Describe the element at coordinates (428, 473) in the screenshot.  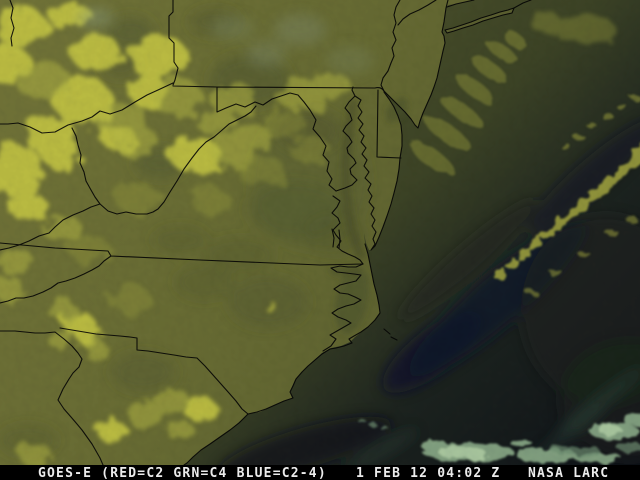
I see `datetime-label: 1 FEB 12 04:02 Z` at that location.